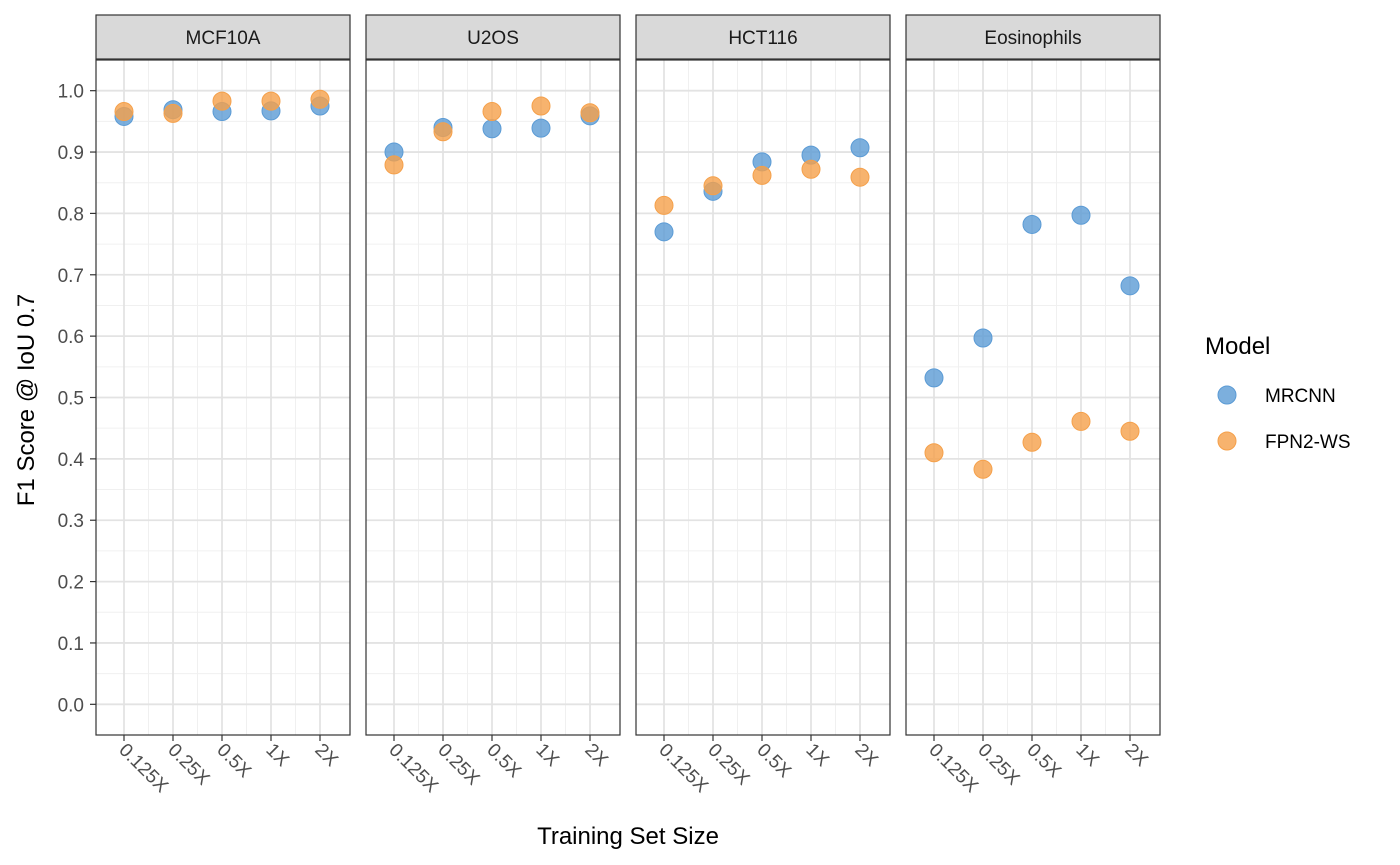 This screenshot has width=1400, height=865. I want to click on facet-strip-label: U2OS, so click(493, 38).